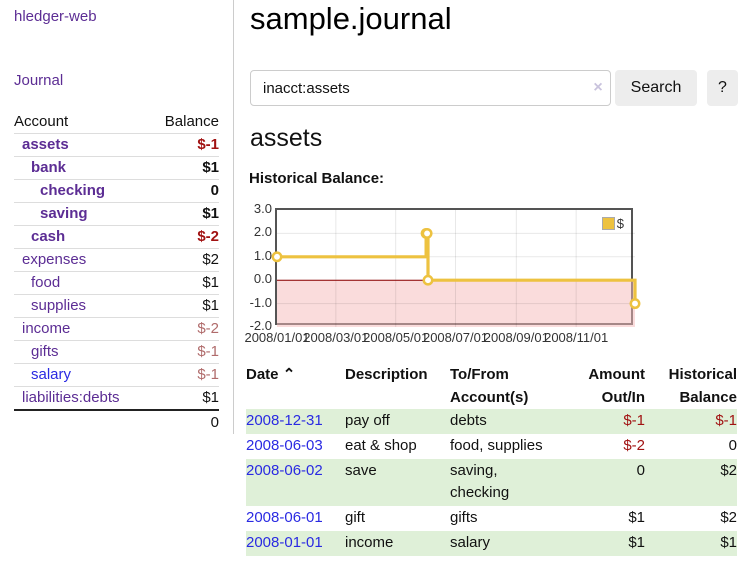  I want to click on transaction-date-cell: 2008-06-01, so click(295, 518).